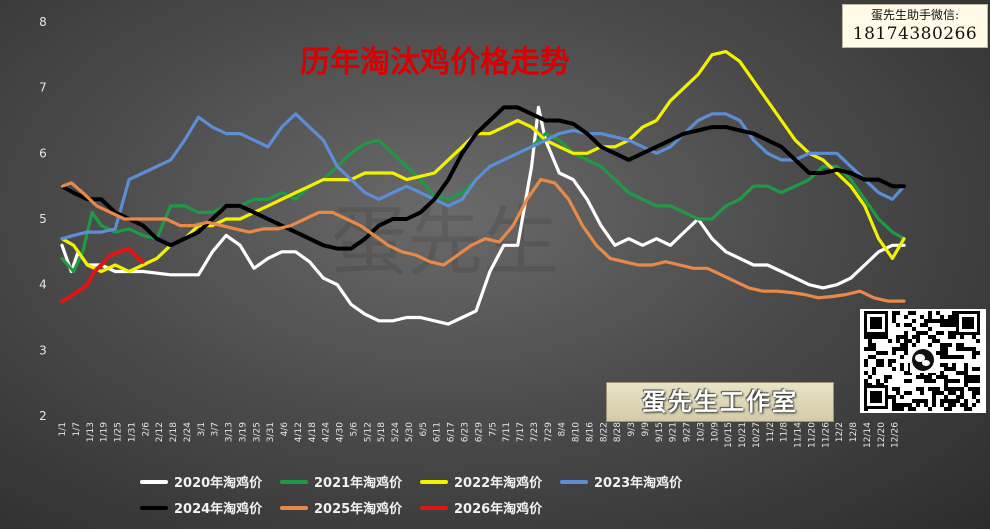 The height and width of the screenshot is (529, 990). What do you see at coordinates (452, 432) in the screenshot?
I see `x-tick-label: 6/17` at bounding box center [452, 432].